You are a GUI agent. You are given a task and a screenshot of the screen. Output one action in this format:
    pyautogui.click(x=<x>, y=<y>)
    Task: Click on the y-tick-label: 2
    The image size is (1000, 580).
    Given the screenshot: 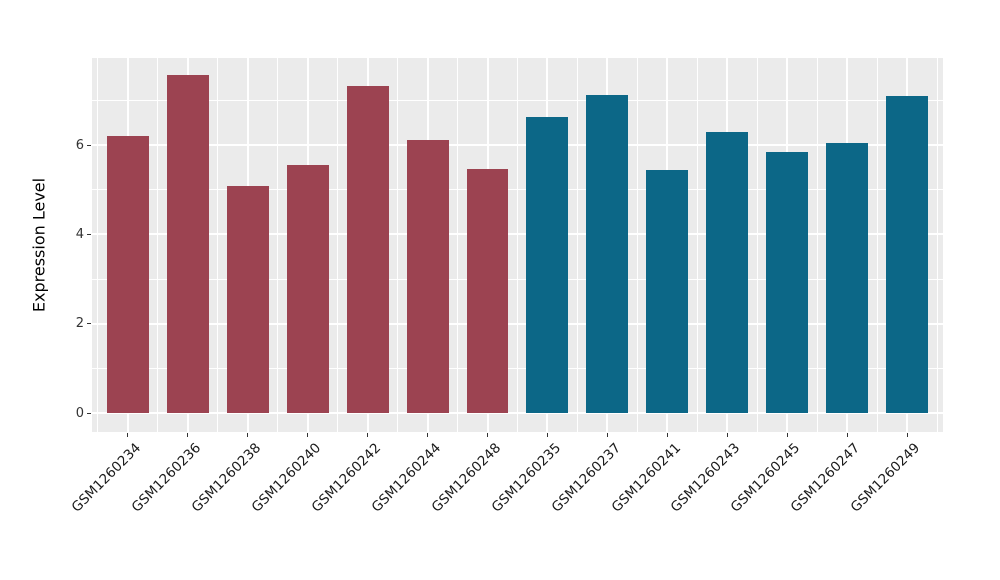 What is the action you would take?
    pyautogui.click(x=79, y=324)
    